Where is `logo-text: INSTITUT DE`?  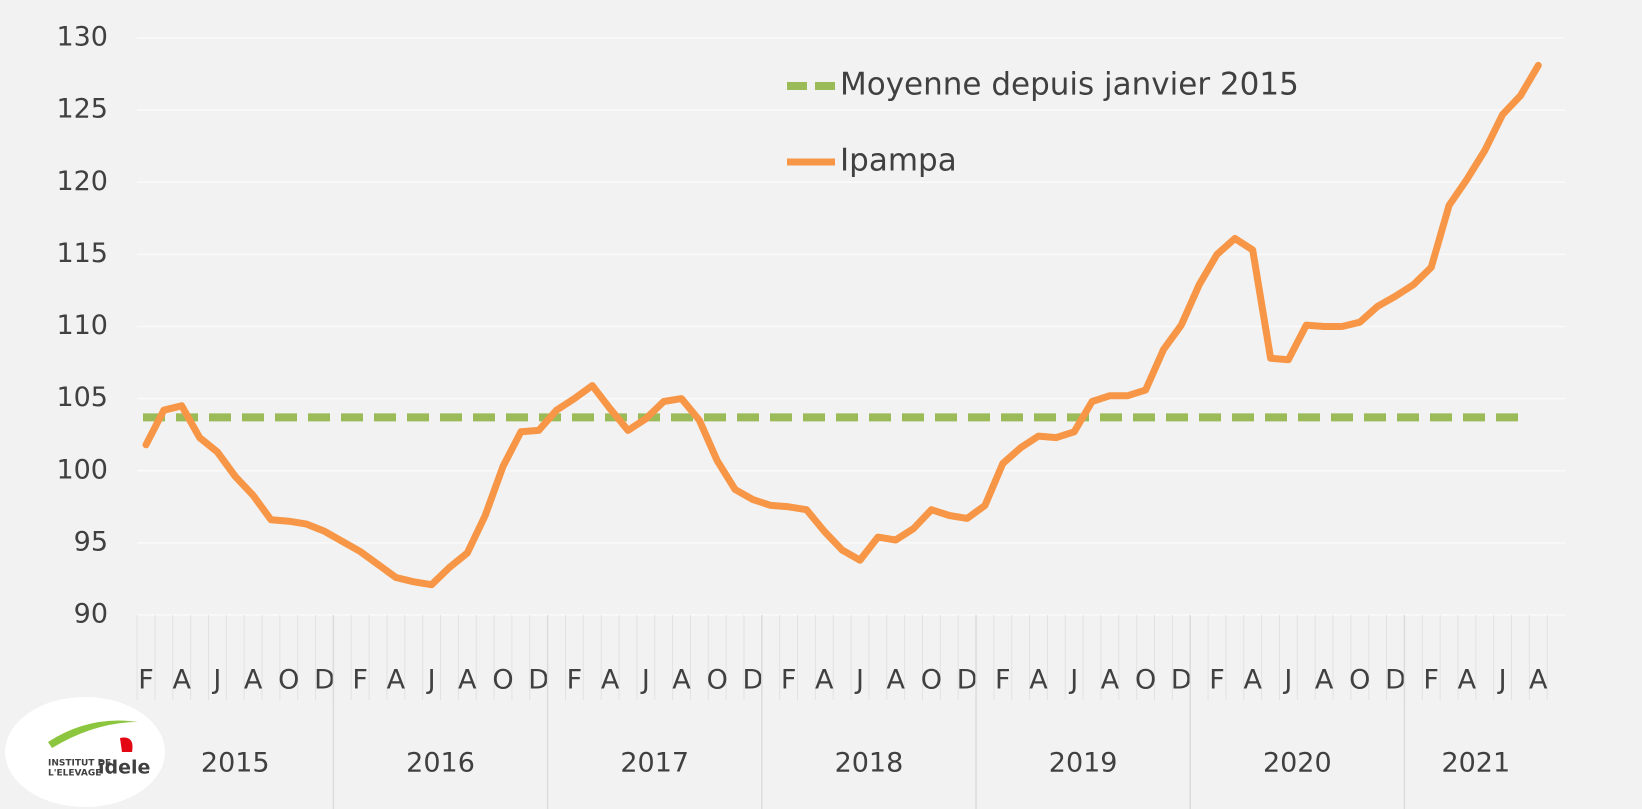 logo-text: INSTITUT DE is located at coordinates (79, 764).